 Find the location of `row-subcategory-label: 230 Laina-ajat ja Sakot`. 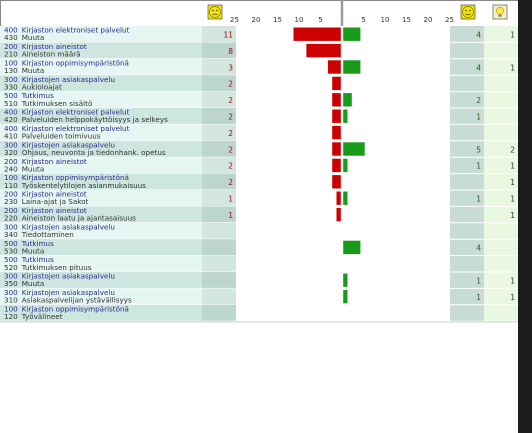

row-subcategory-label: 230 Laina-ajat ja Sakot is located at coordinates (46, 201).